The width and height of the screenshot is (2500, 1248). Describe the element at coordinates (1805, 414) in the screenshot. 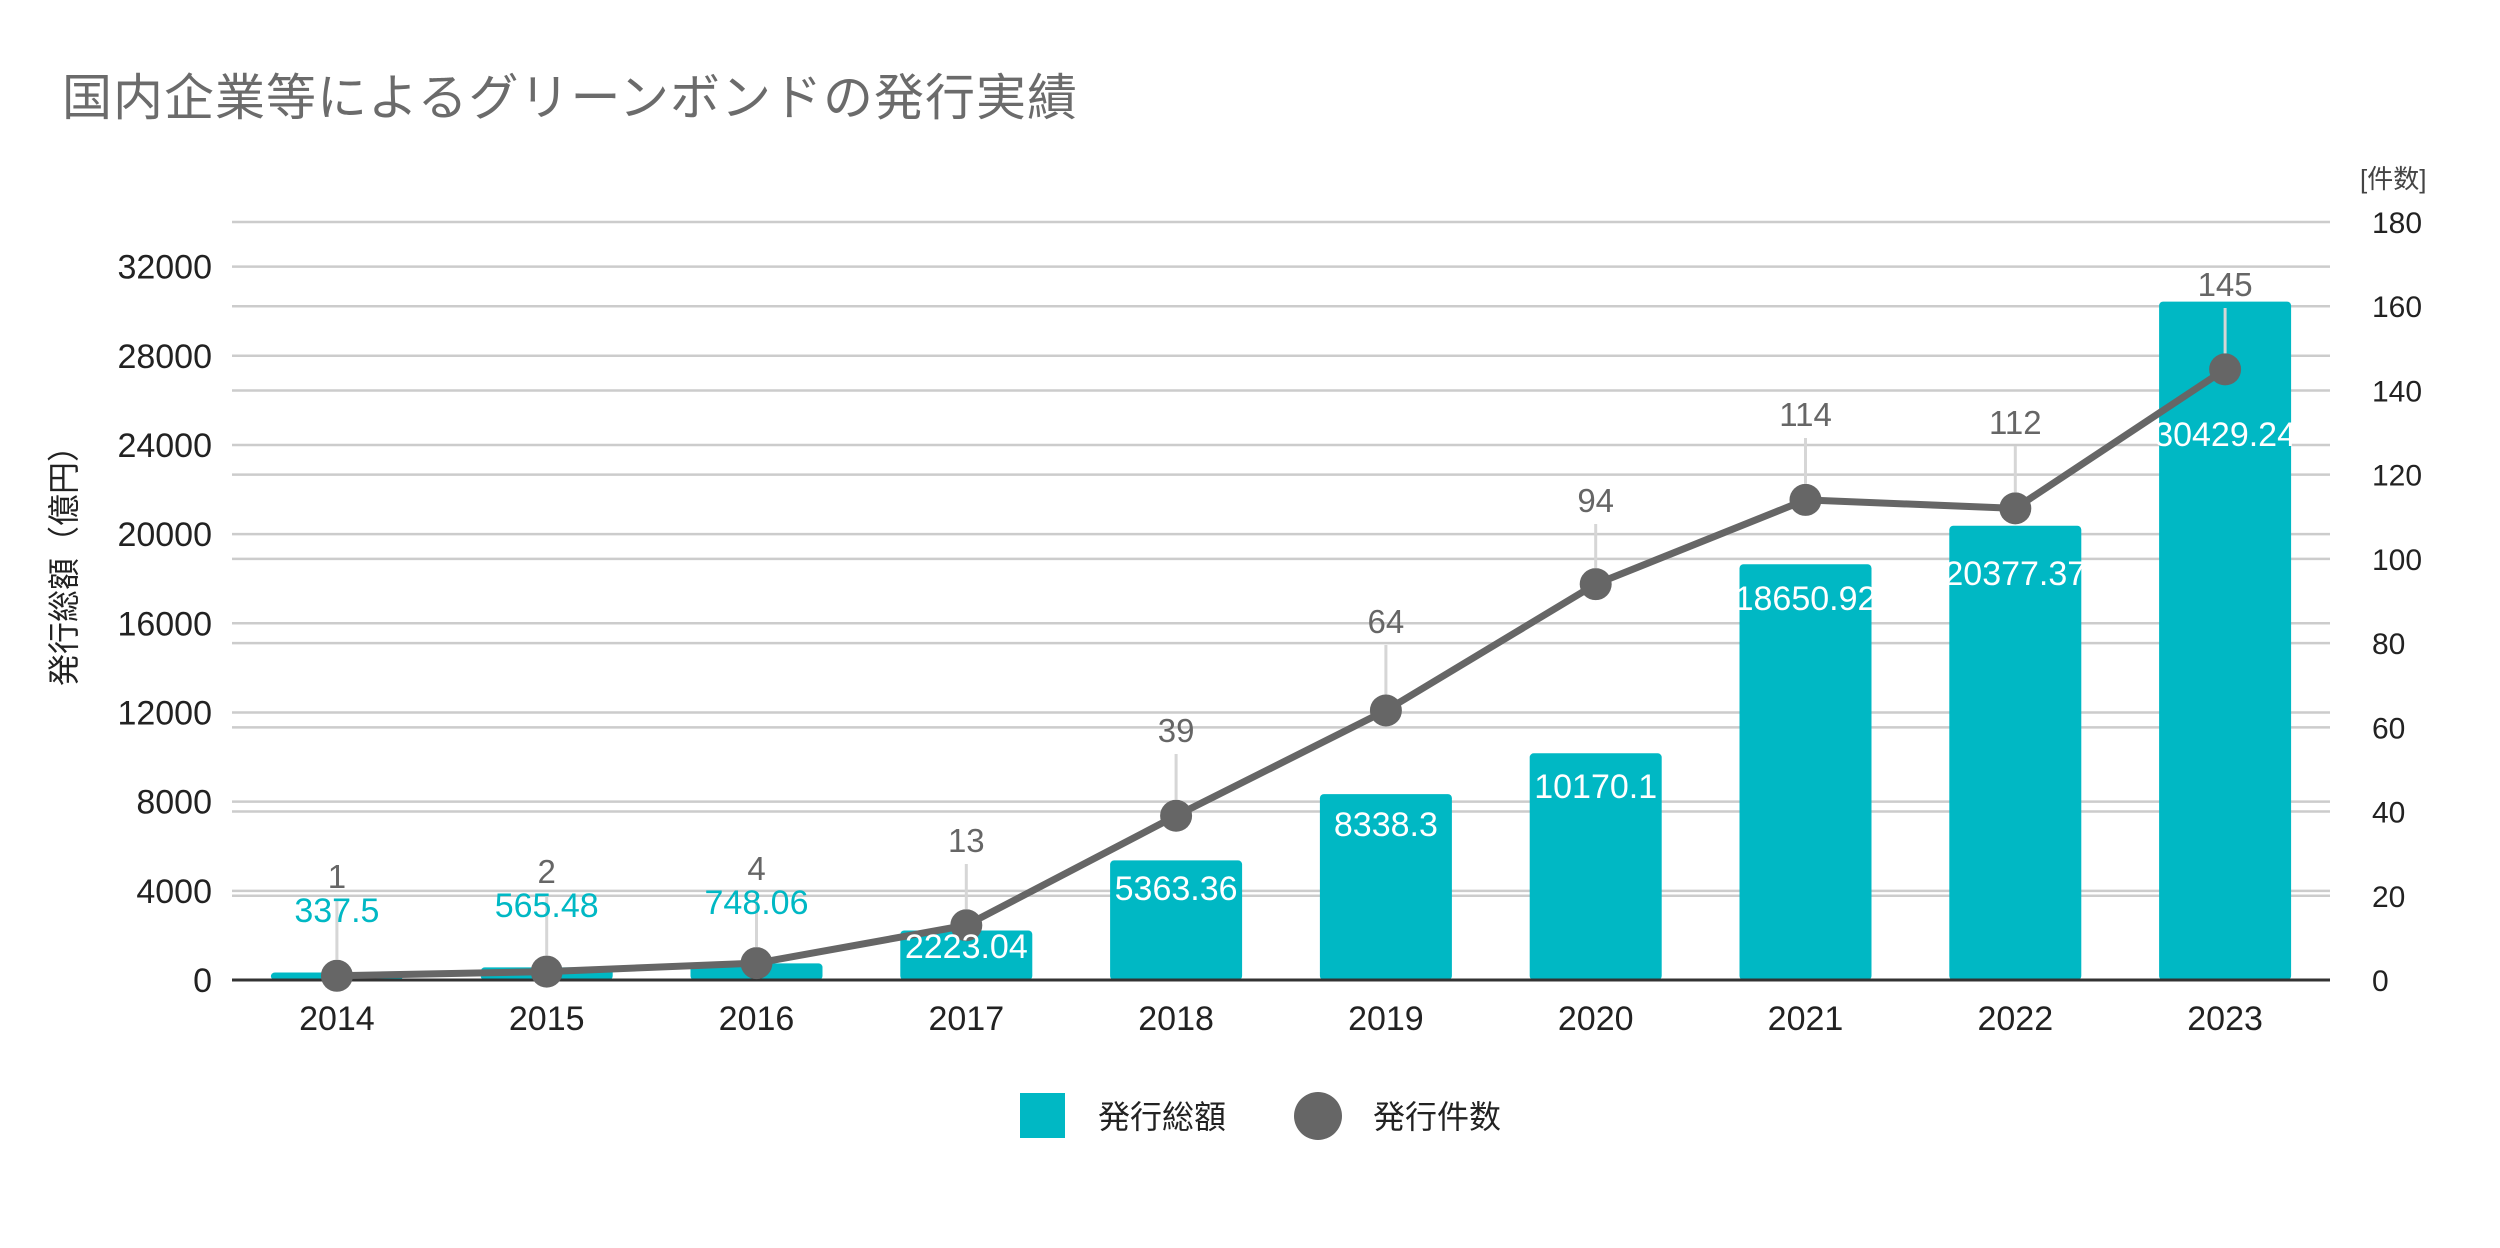

I see `count-label: 114` at that location.